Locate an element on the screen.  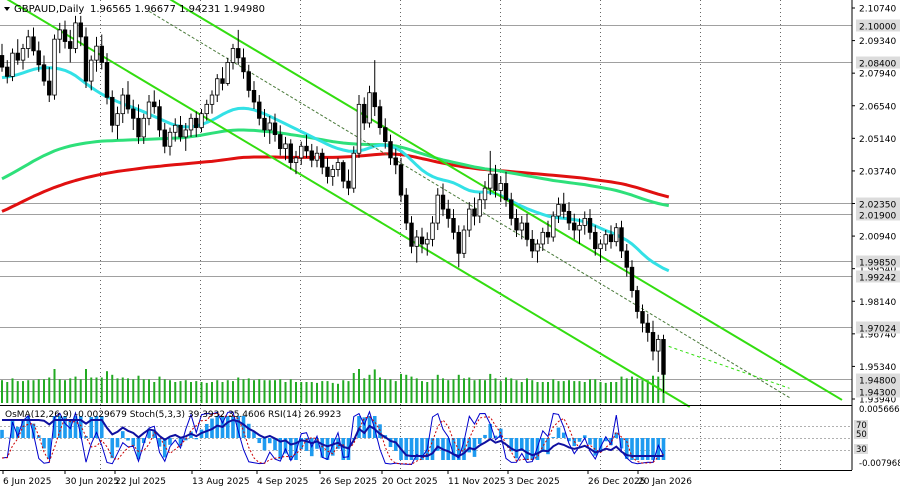
indicator-tick-label: 50 is located at coordinates (861, 435).